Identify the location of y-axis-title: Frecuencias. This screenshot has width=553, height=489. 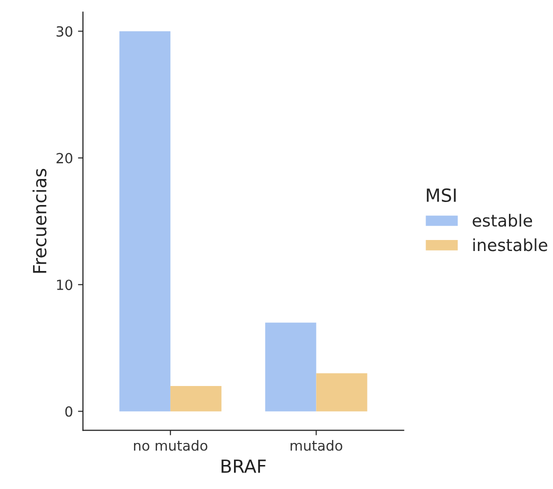
(39, 220).